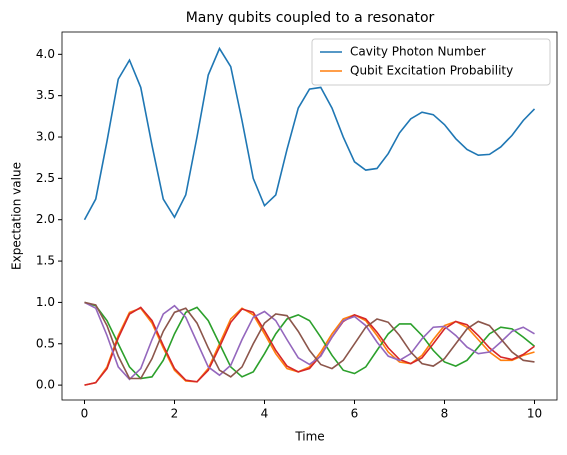  What do you see at coordinates (310, 18) in the screenshot?
I see `chart-title: Many qubits coupled to a resonator` at bounding box center [310, 18].